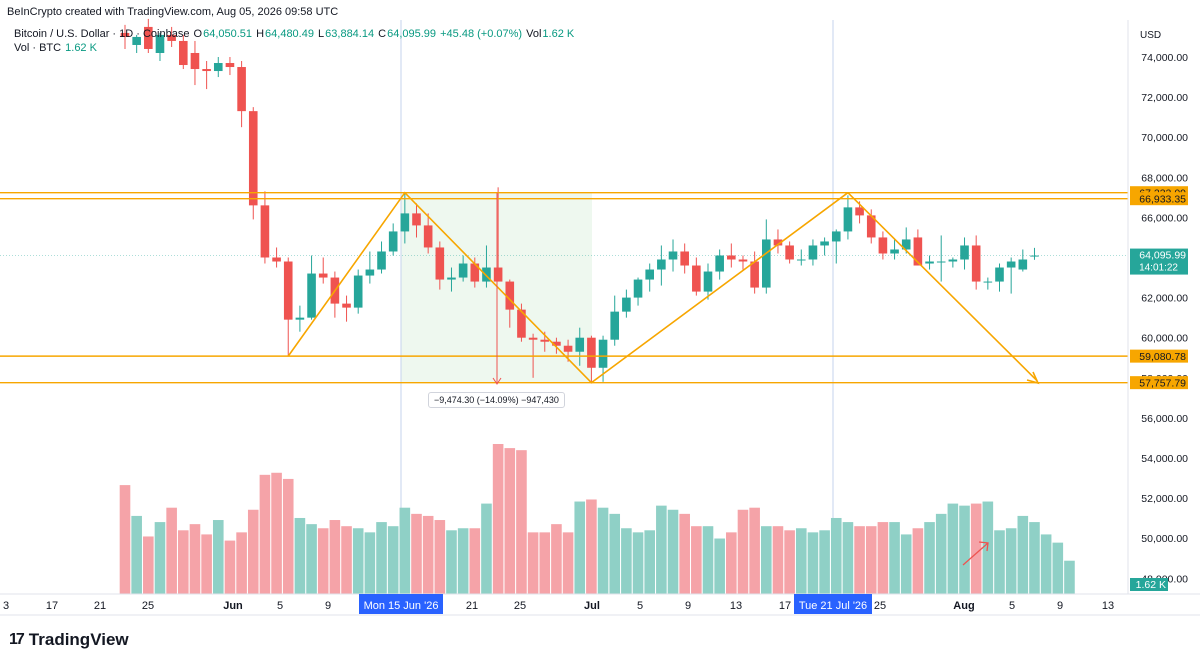 The width and height of the screenshot is (1200, 663). I want to click on volume-series-label: Vol · BTC, so click(38, 48).